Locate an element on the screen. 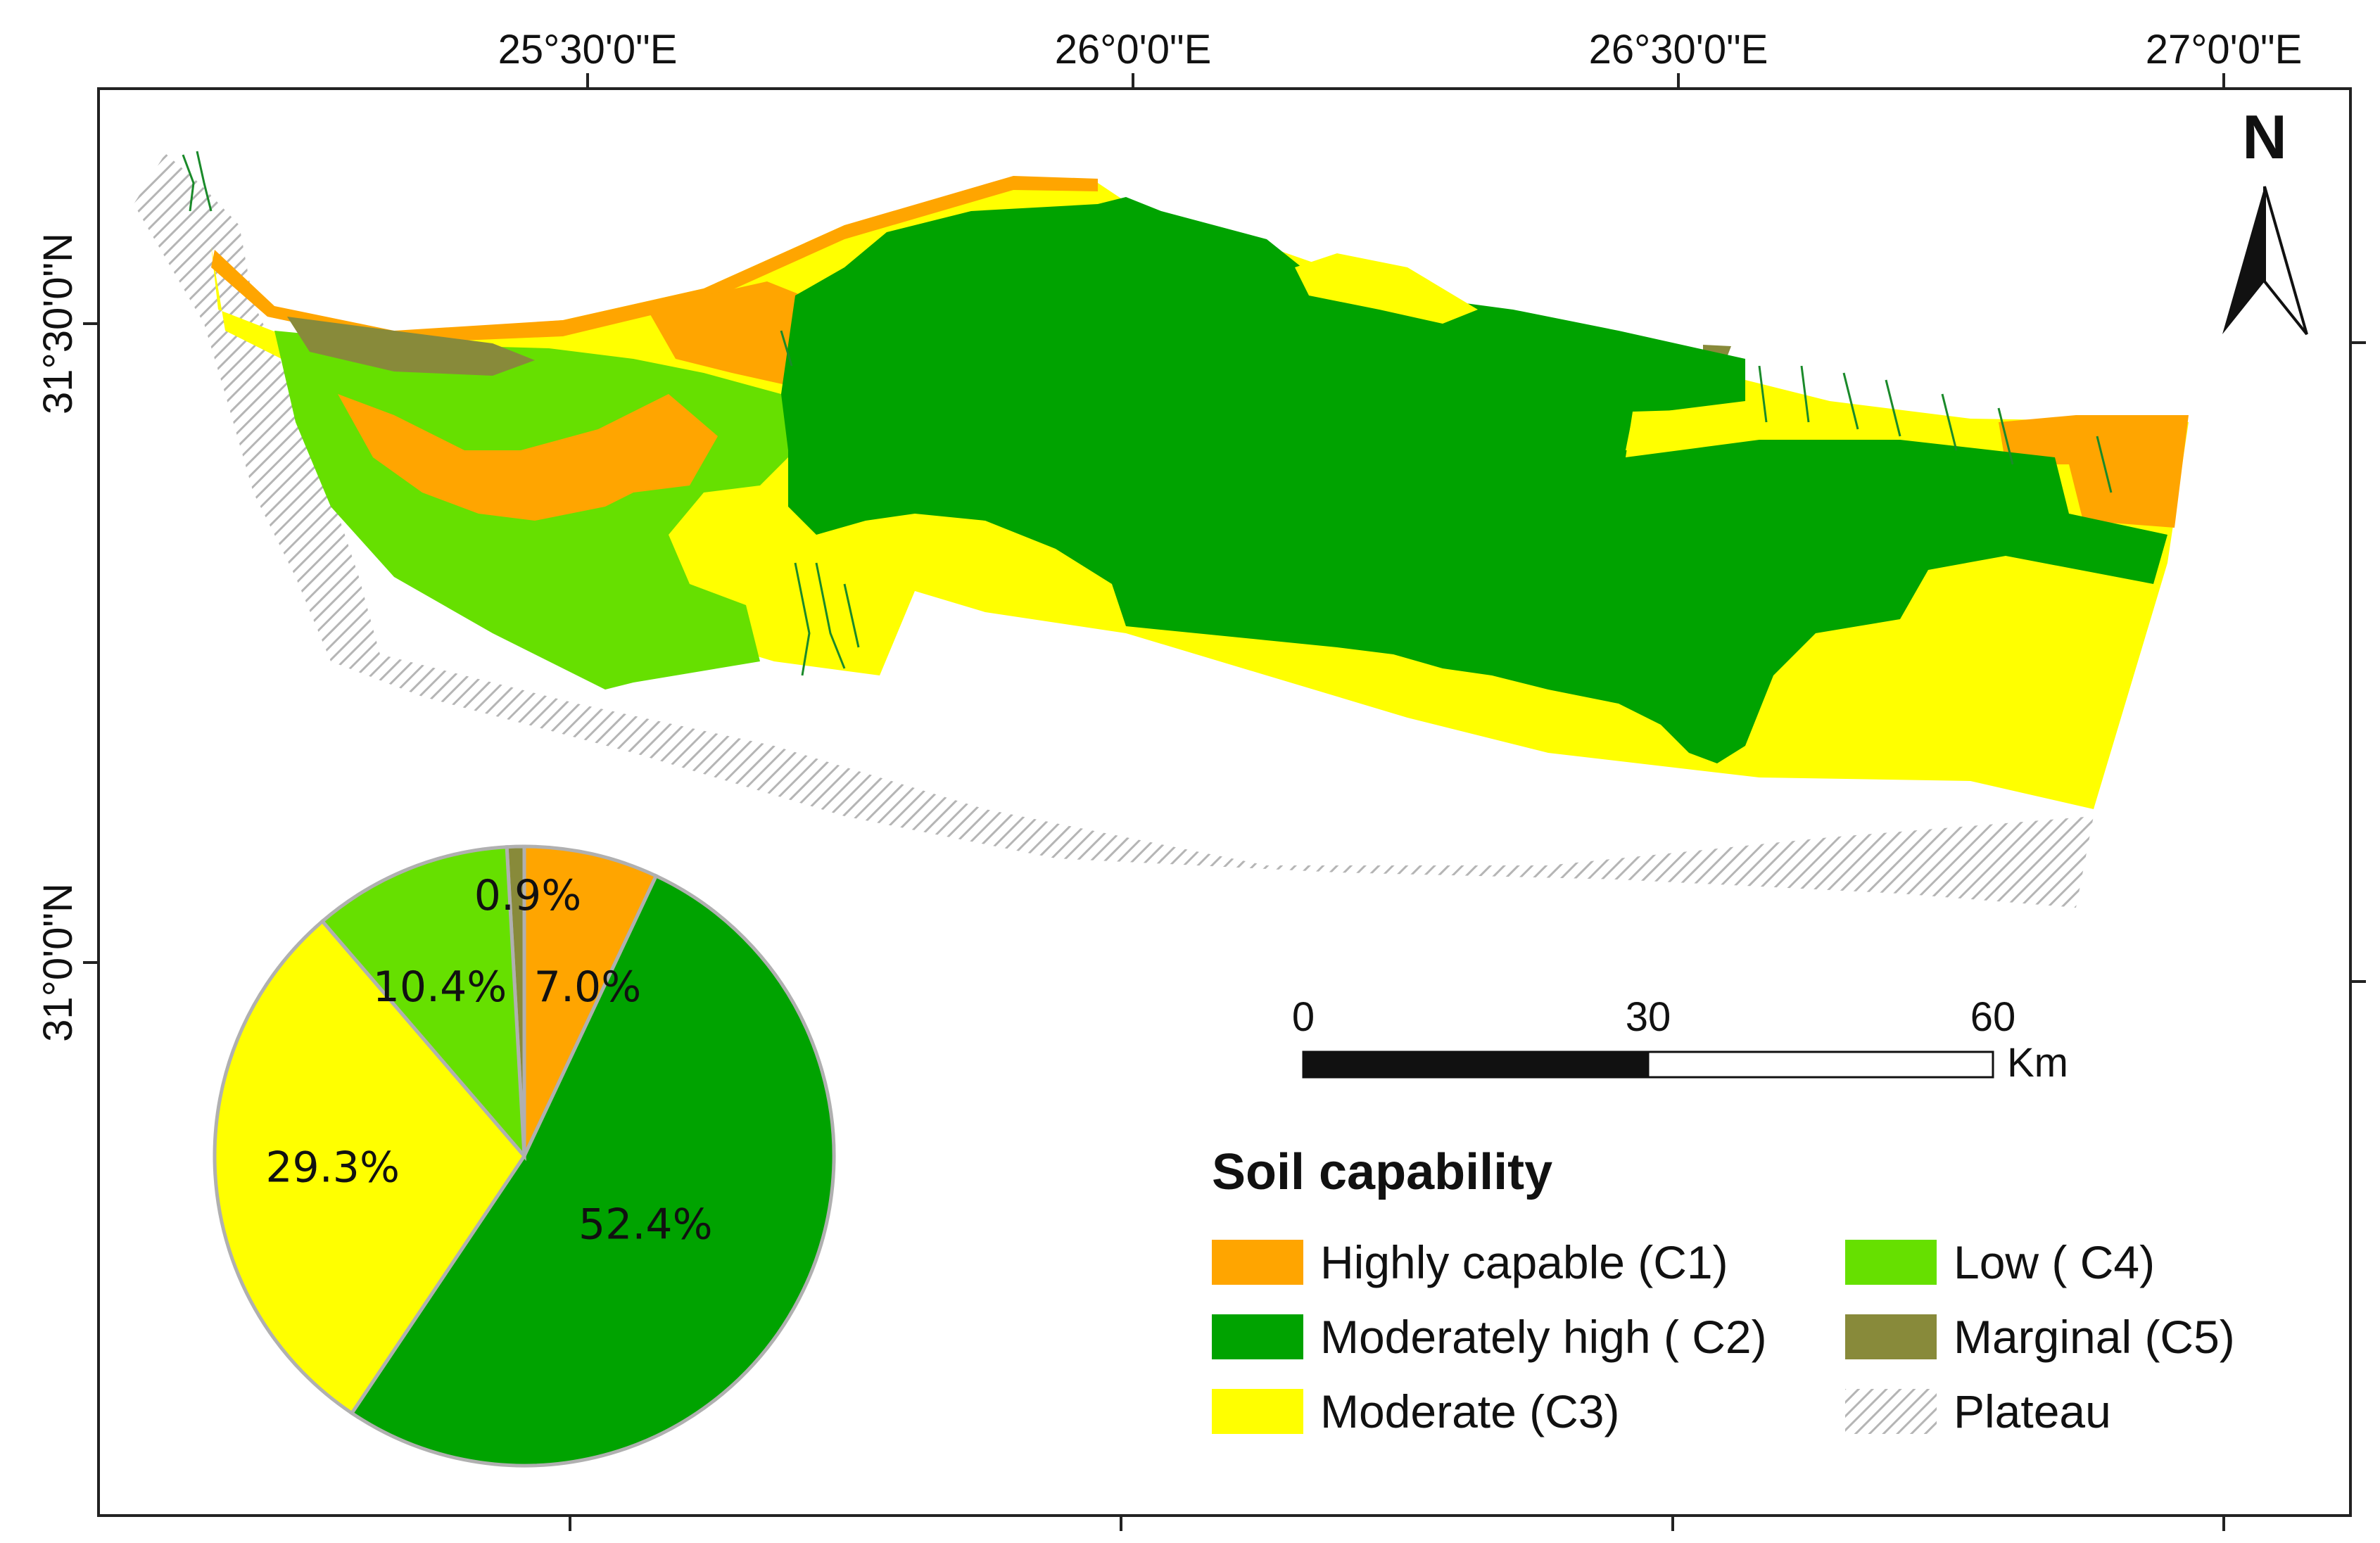 The height and width of the screenshot is (1543, 2380). pie-label-1: 7.0% is located at coordinates (587, 987).